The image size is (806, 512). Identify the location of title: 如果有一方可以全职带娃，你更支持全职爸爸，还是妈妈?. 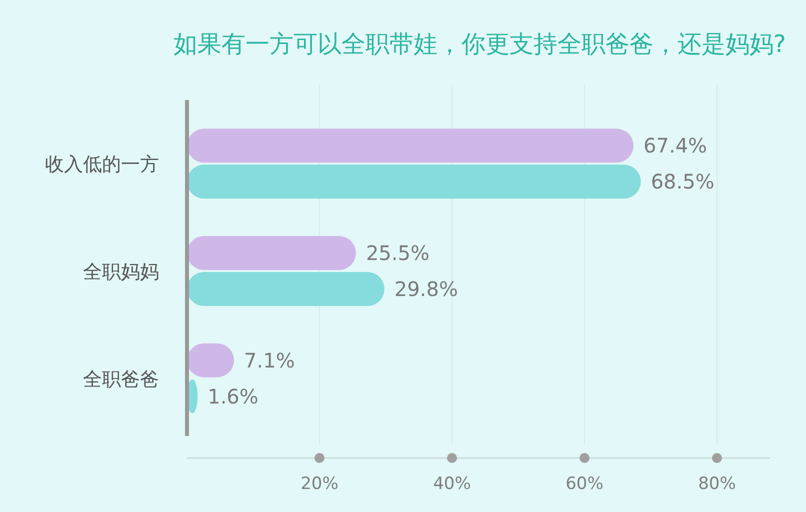
(479, 44).